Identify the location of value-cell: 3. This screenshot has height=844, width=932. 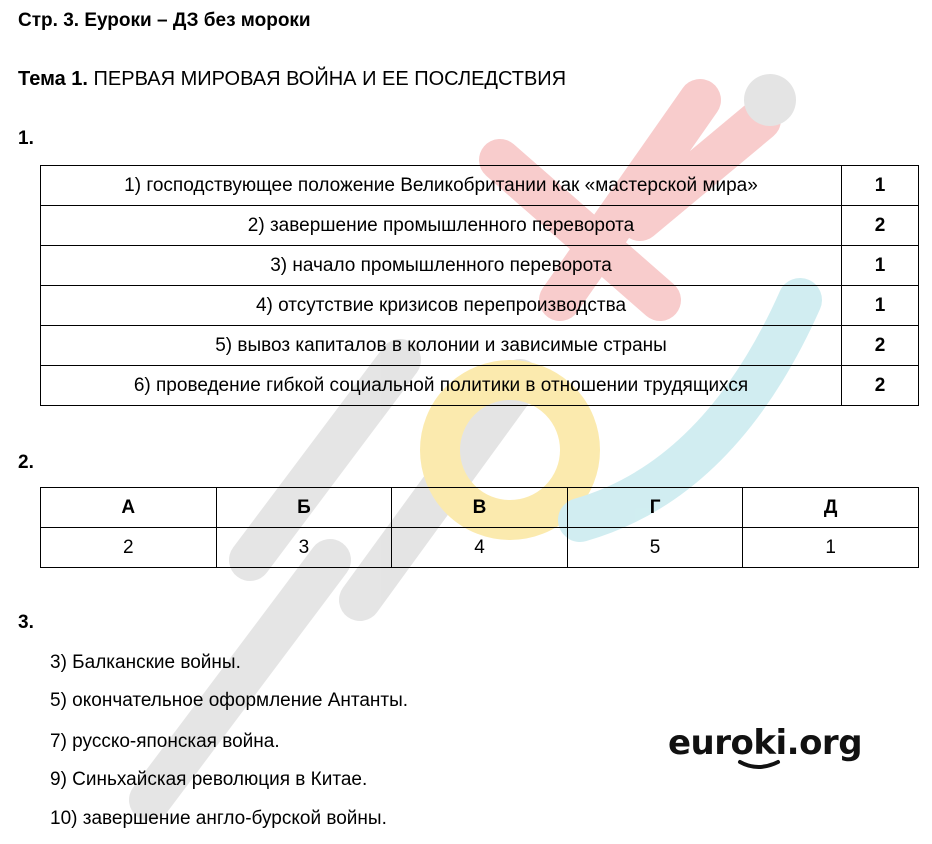
(304, 547).